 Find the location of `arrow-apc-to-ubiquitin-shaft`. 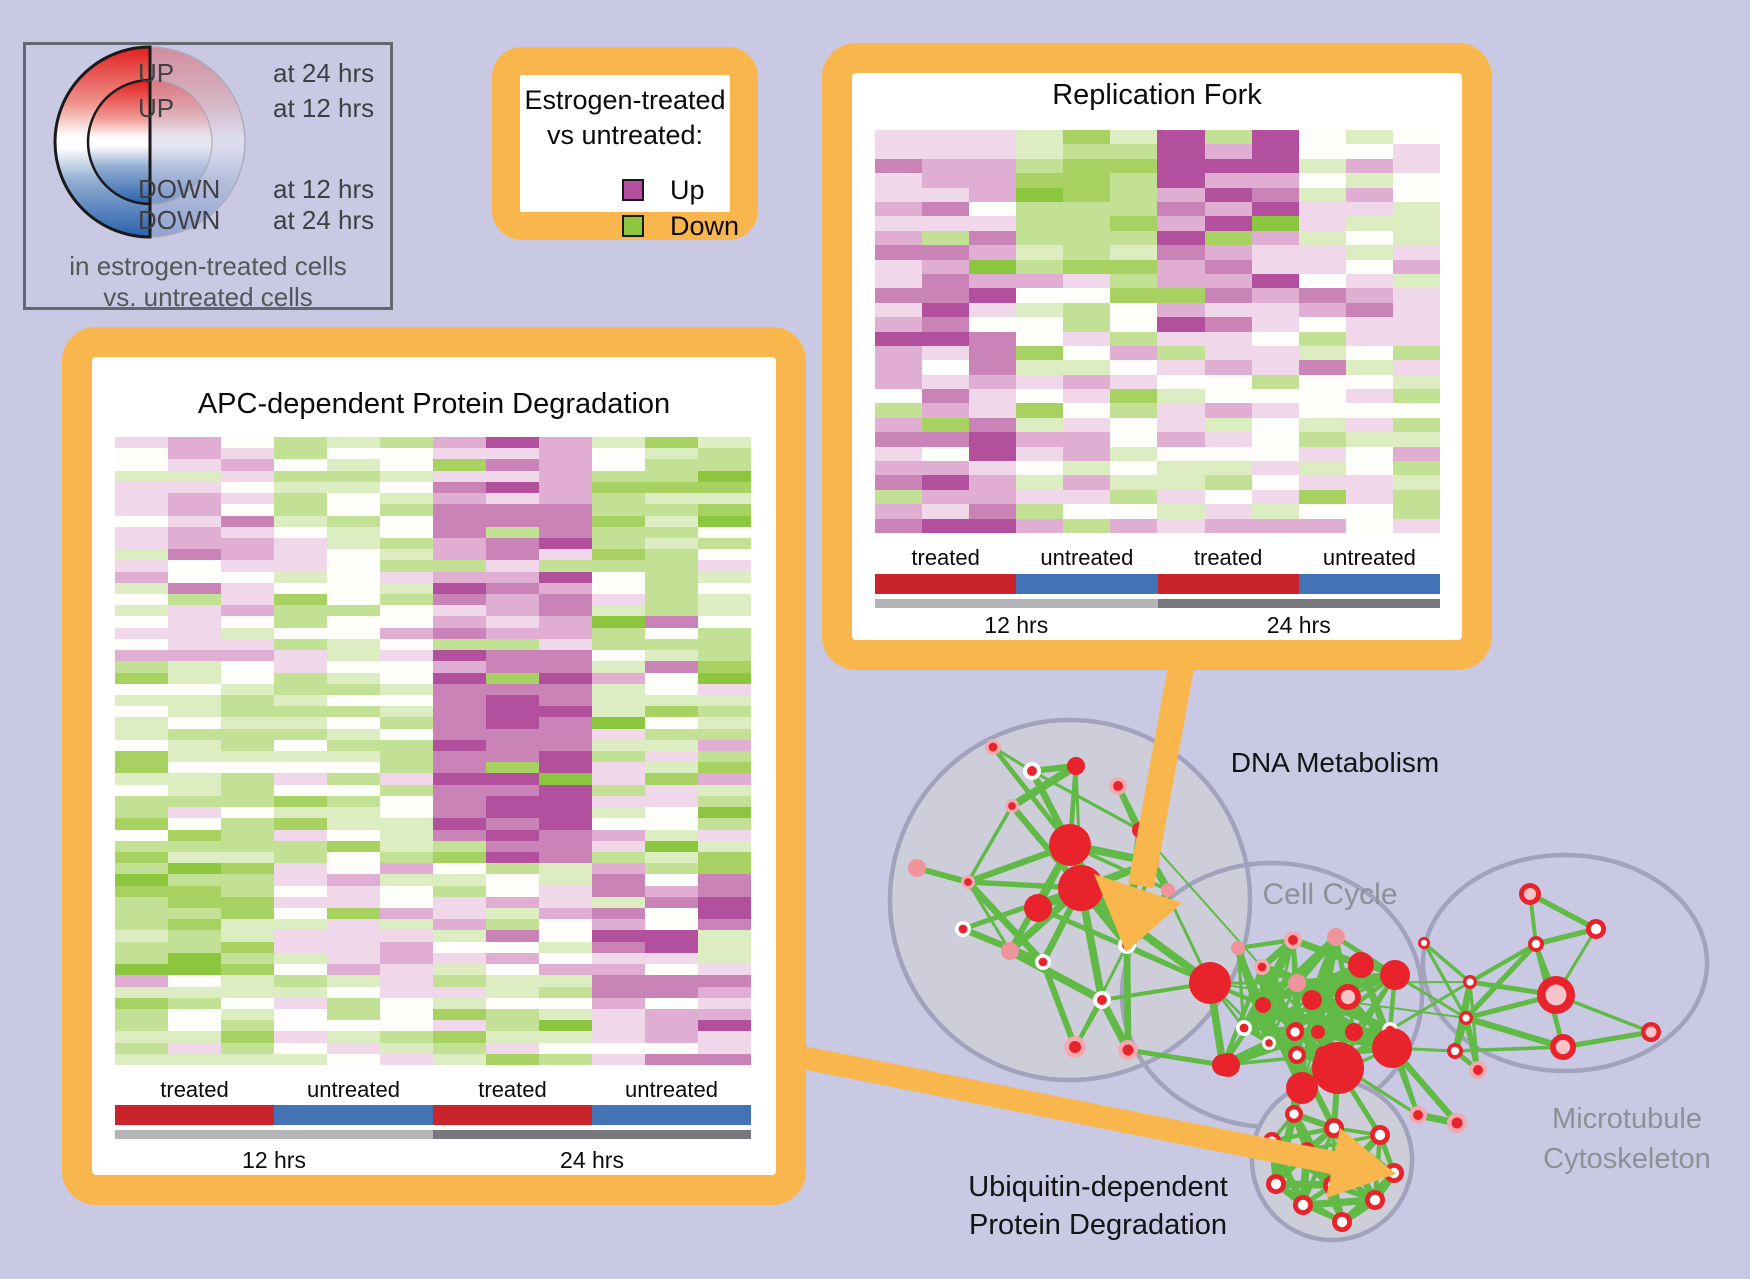

arrow-apc-to-ubiquitin-shaft is located at coordinates (1070, 1110).